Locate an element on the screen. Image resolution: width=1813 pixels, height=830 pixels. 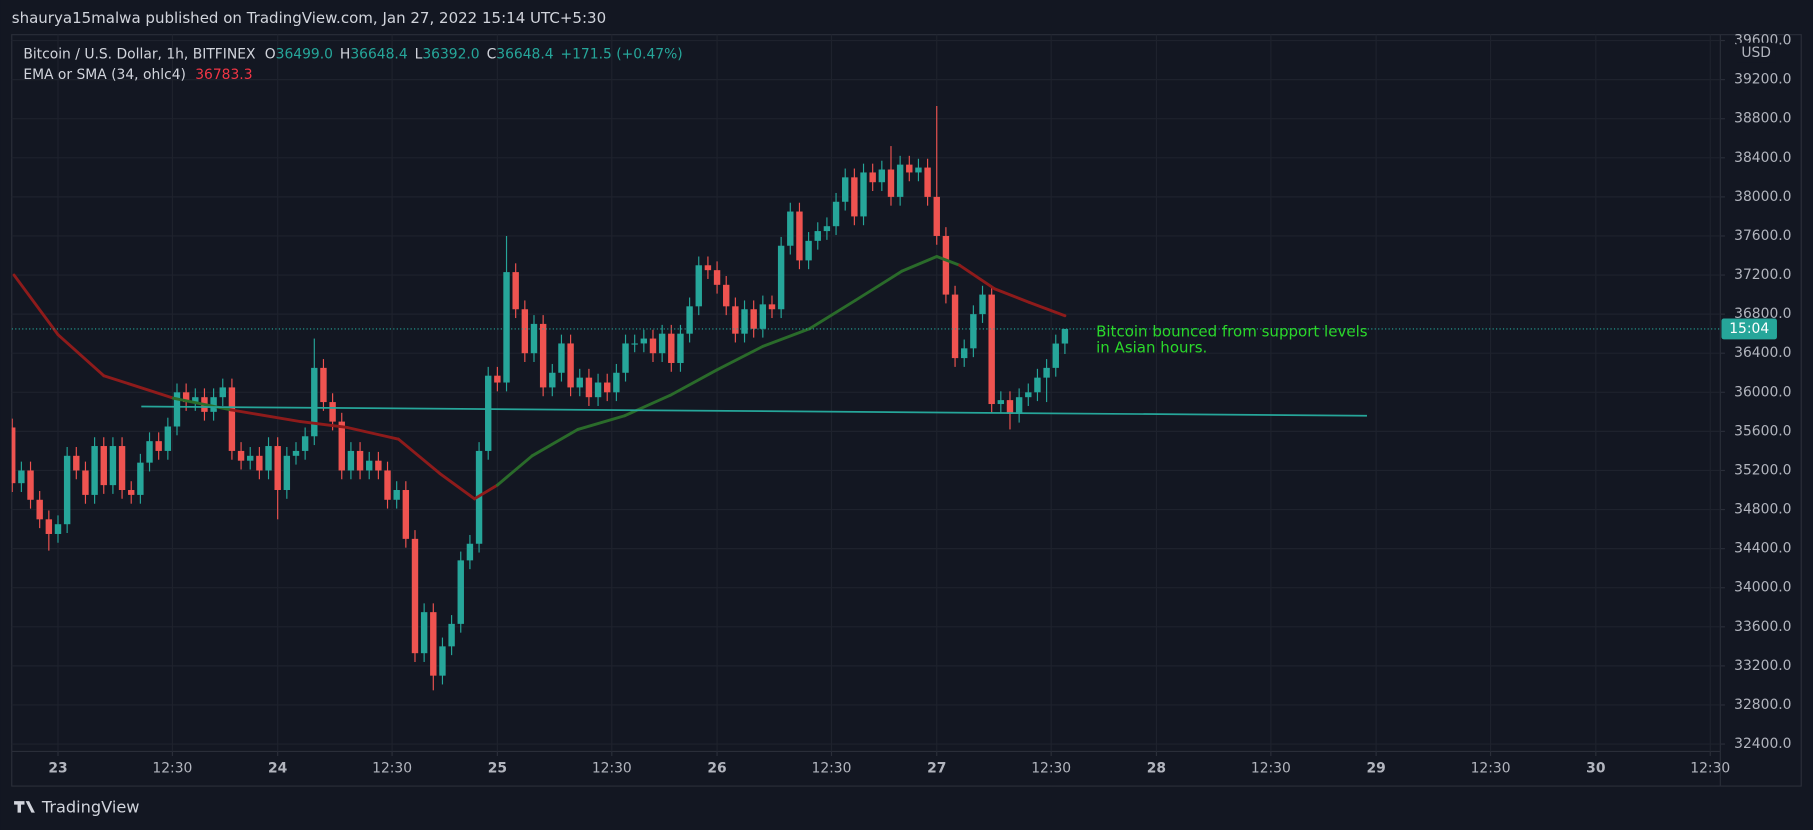
legend-ohlc-label: C is located at coordinates (492, 54).